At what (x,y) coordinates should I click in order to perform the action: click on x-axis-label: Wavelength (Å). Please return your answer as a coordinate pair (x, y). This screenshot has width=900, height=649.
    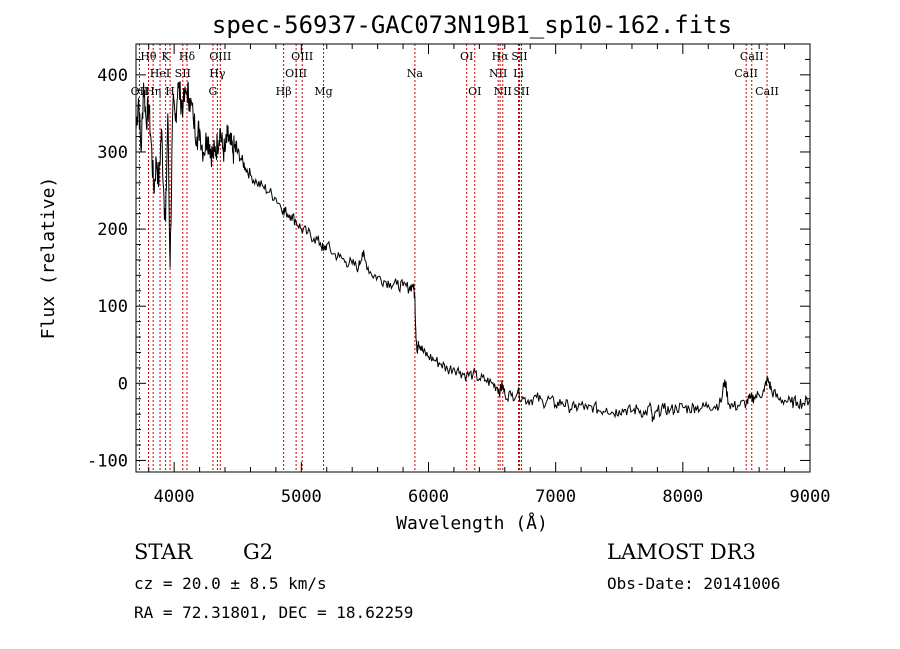
    Looking at the image, I should click on (472, 523).